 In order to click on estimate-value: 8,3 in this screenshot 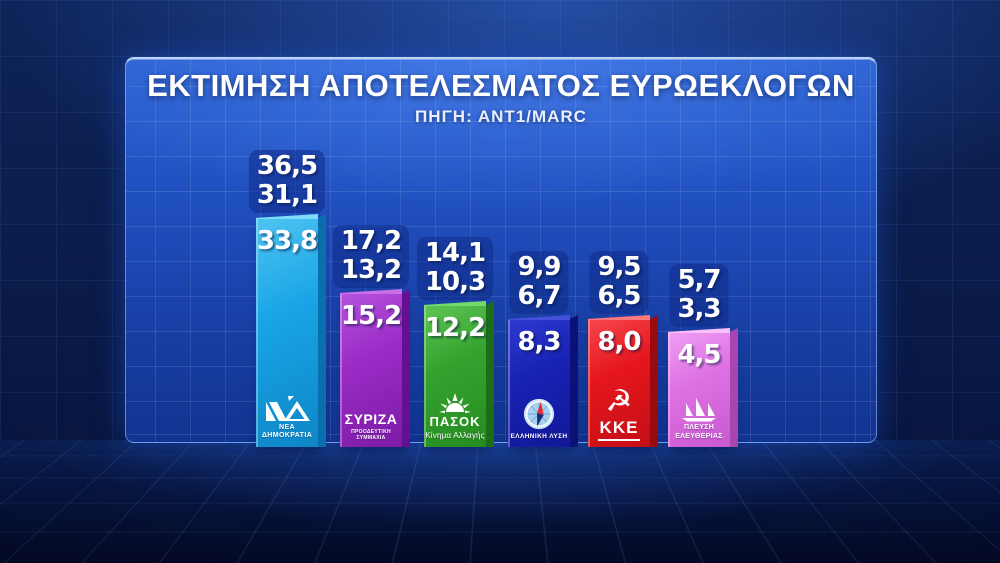, I will do `click(539, 342)`.